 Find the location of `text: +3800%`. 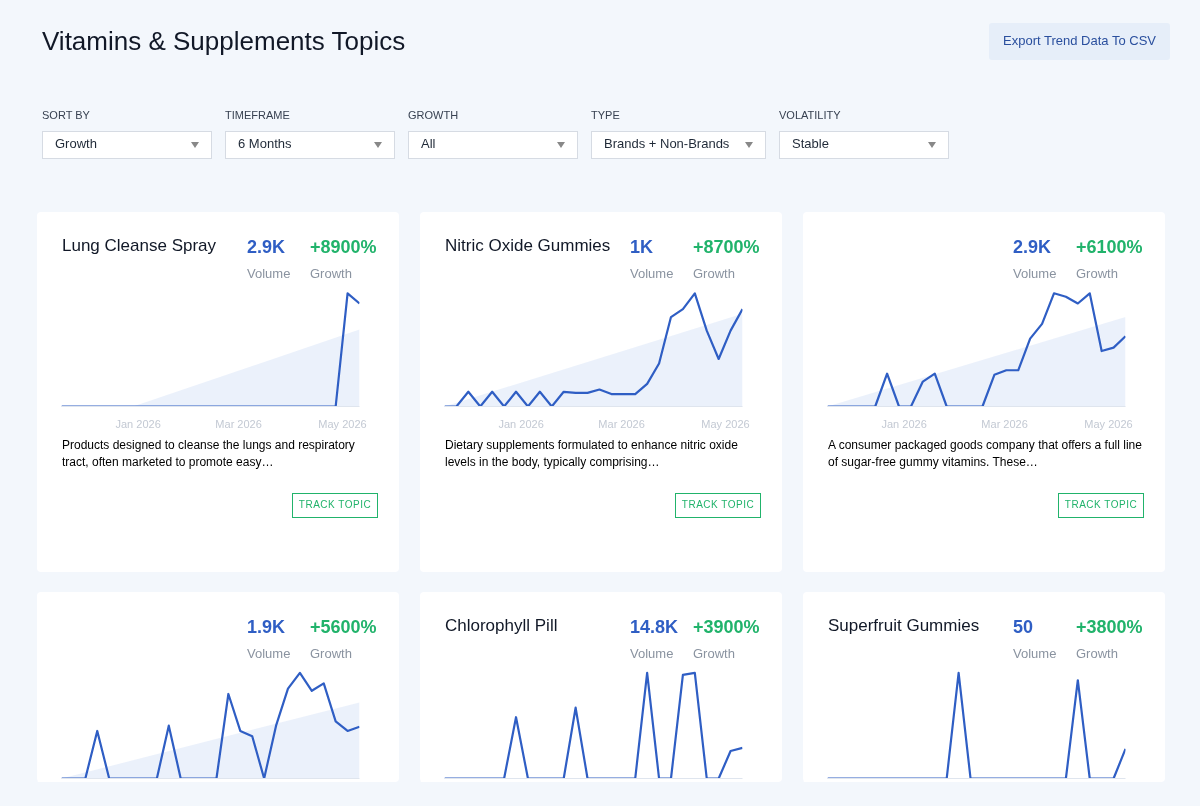

text: +3800% is located at coordinates (1109, 627).